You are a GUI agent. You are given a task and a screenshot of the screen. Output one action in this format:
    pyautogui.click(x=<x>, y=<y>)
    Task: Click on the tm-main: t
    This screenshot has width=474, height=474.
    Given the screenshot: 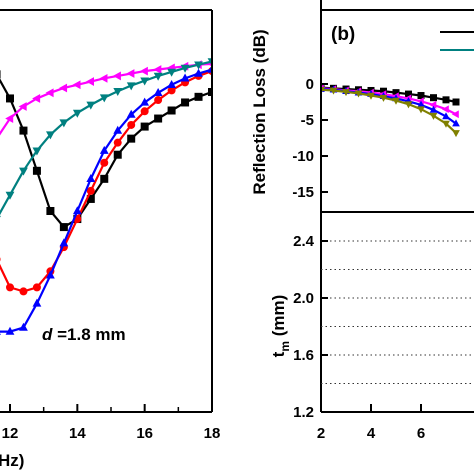 What is the action you would take?
    pyautogui.click(x=278, y=354)
    